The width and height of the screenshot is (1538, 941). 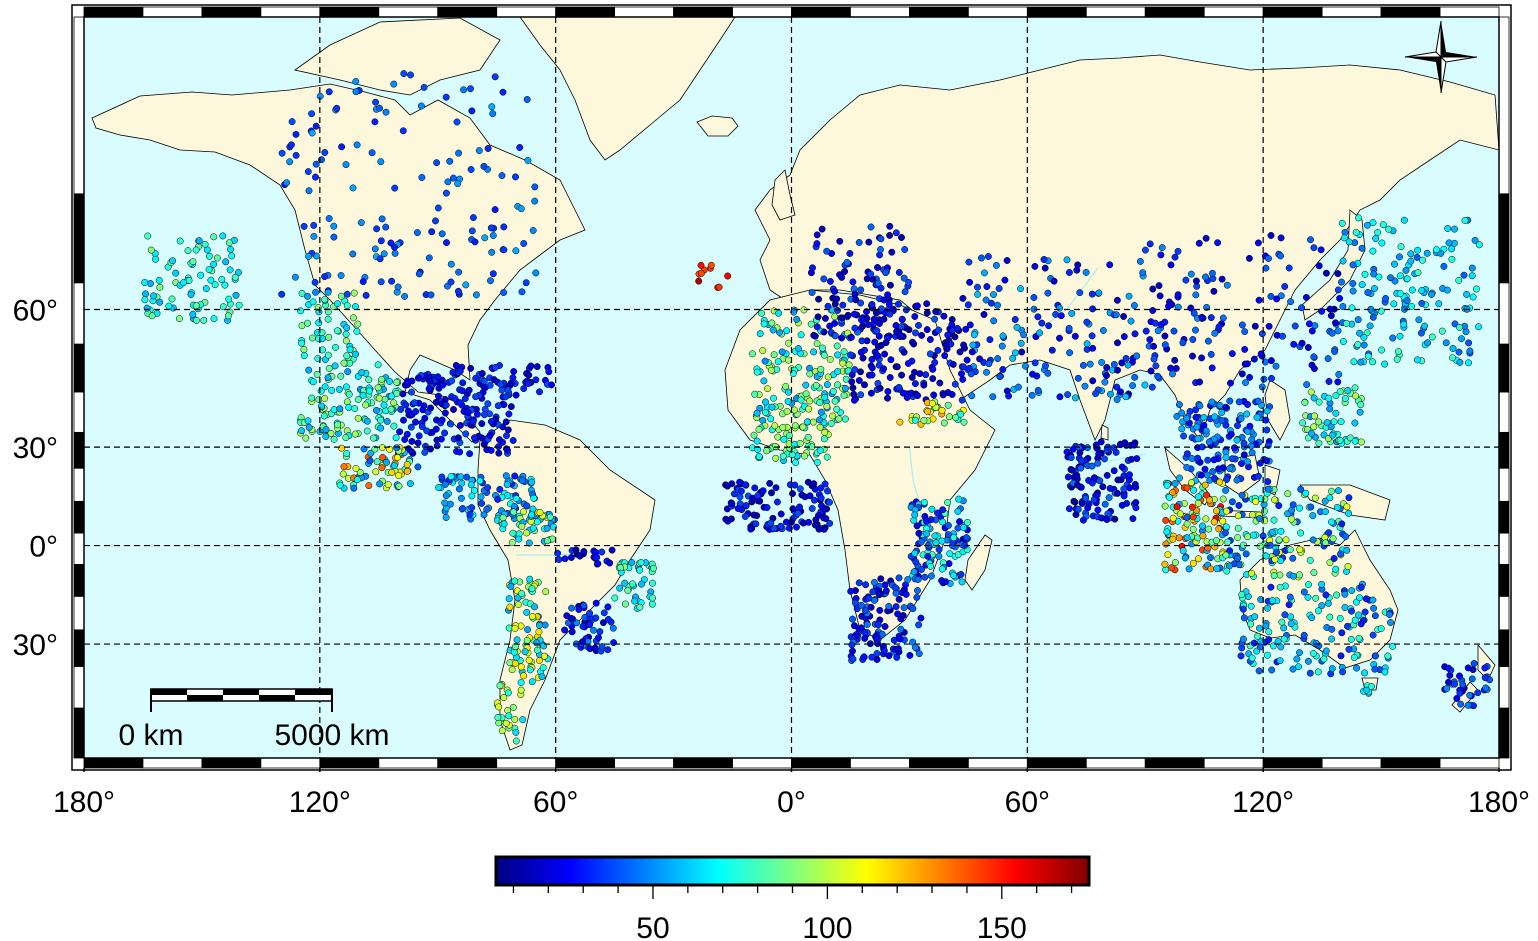 What do you see at coordinates (397, 56) in the screenshot?
I see `land-arctic-islands` at bounding box center [397, 56].